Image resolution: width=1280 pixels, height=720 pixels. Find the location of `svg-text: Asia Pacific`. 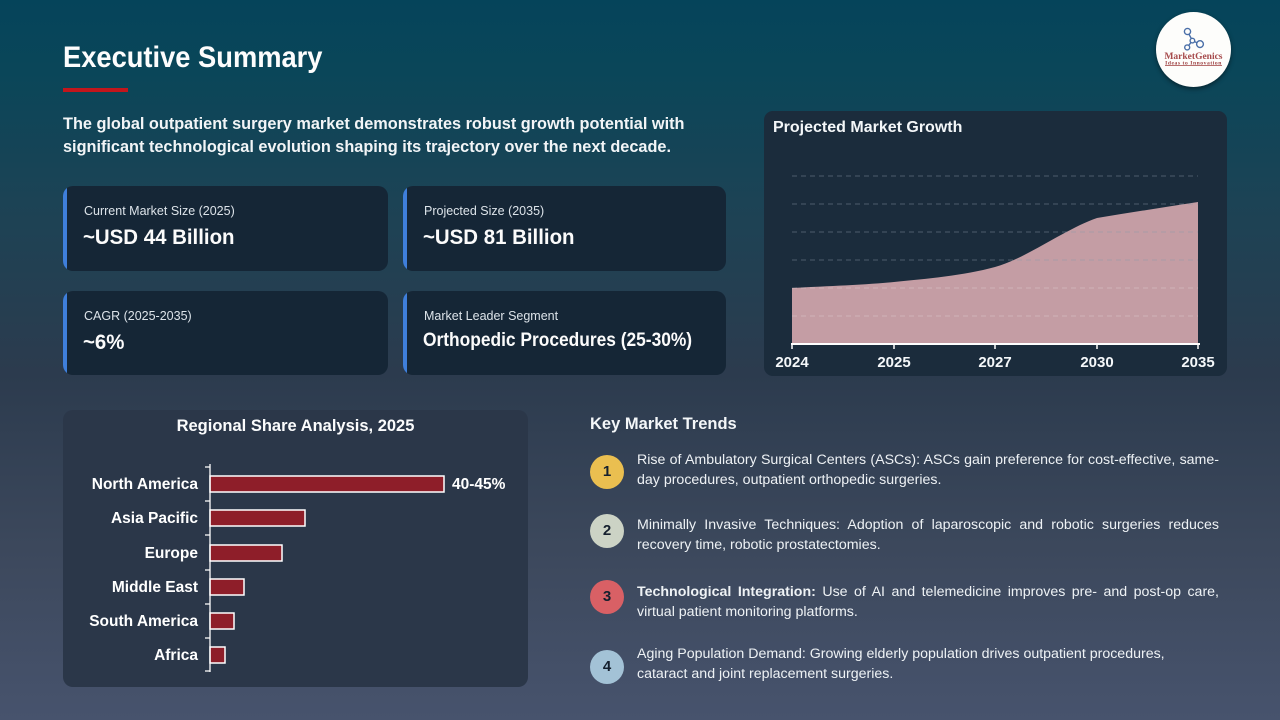

svg-text: Asia Pacific is located at coordinates (154, 518).